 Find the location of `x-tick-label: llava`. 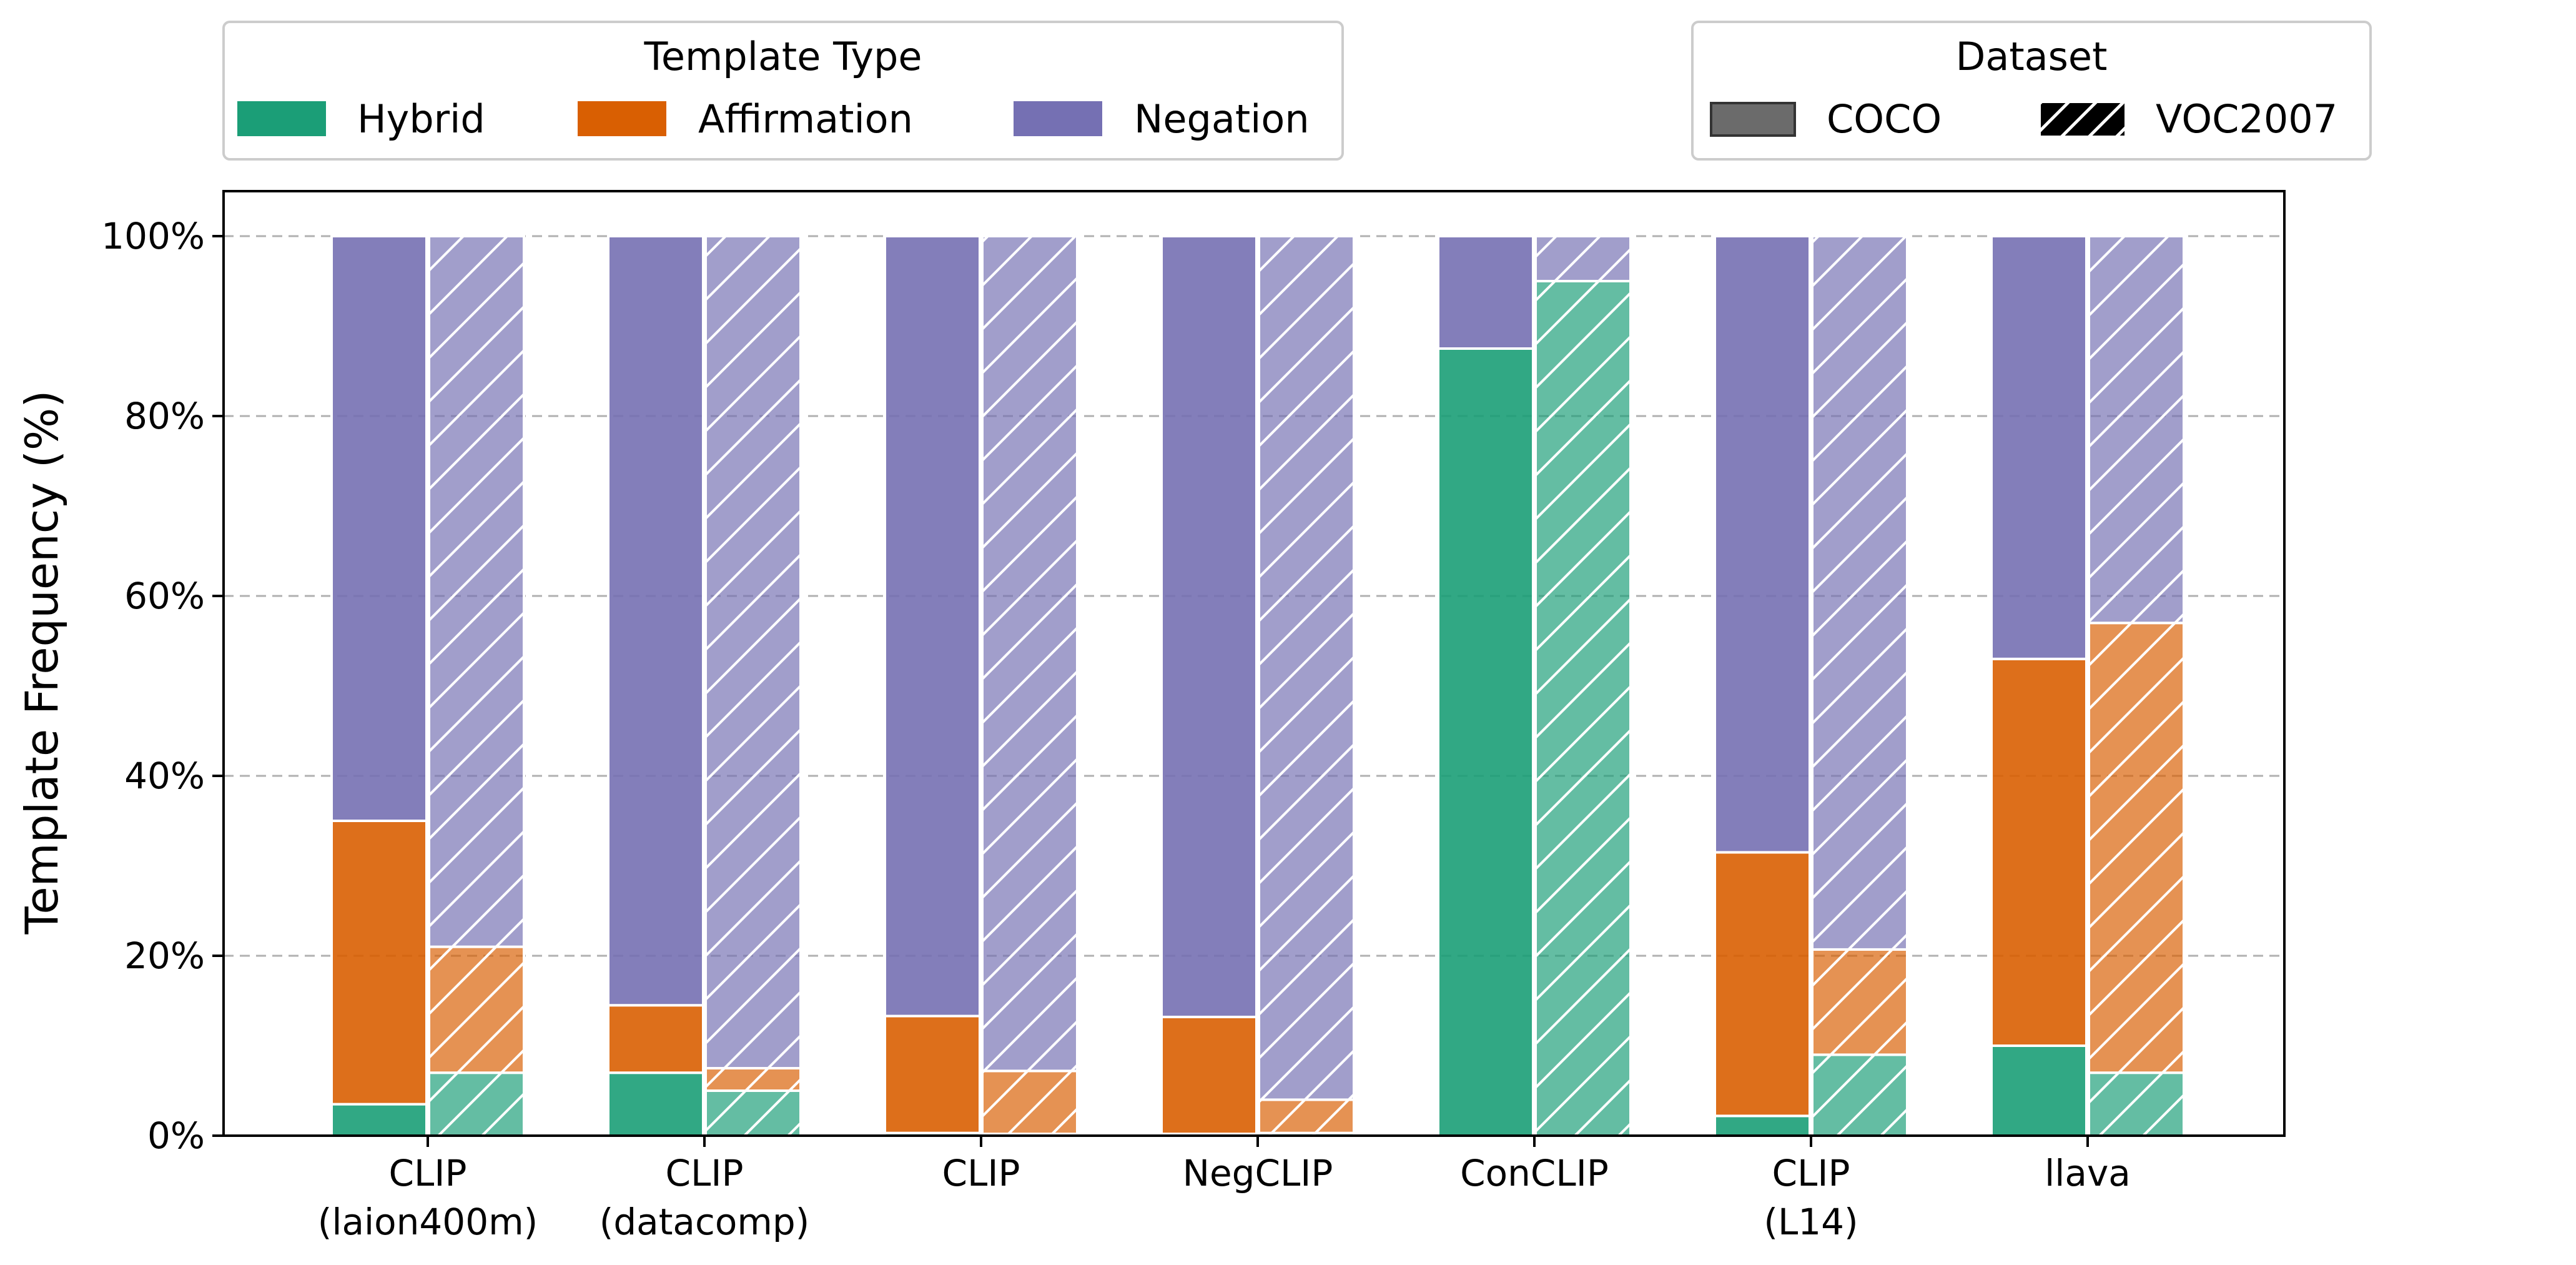

x-tick-label: llava is located at coordinates (2088, 1173).